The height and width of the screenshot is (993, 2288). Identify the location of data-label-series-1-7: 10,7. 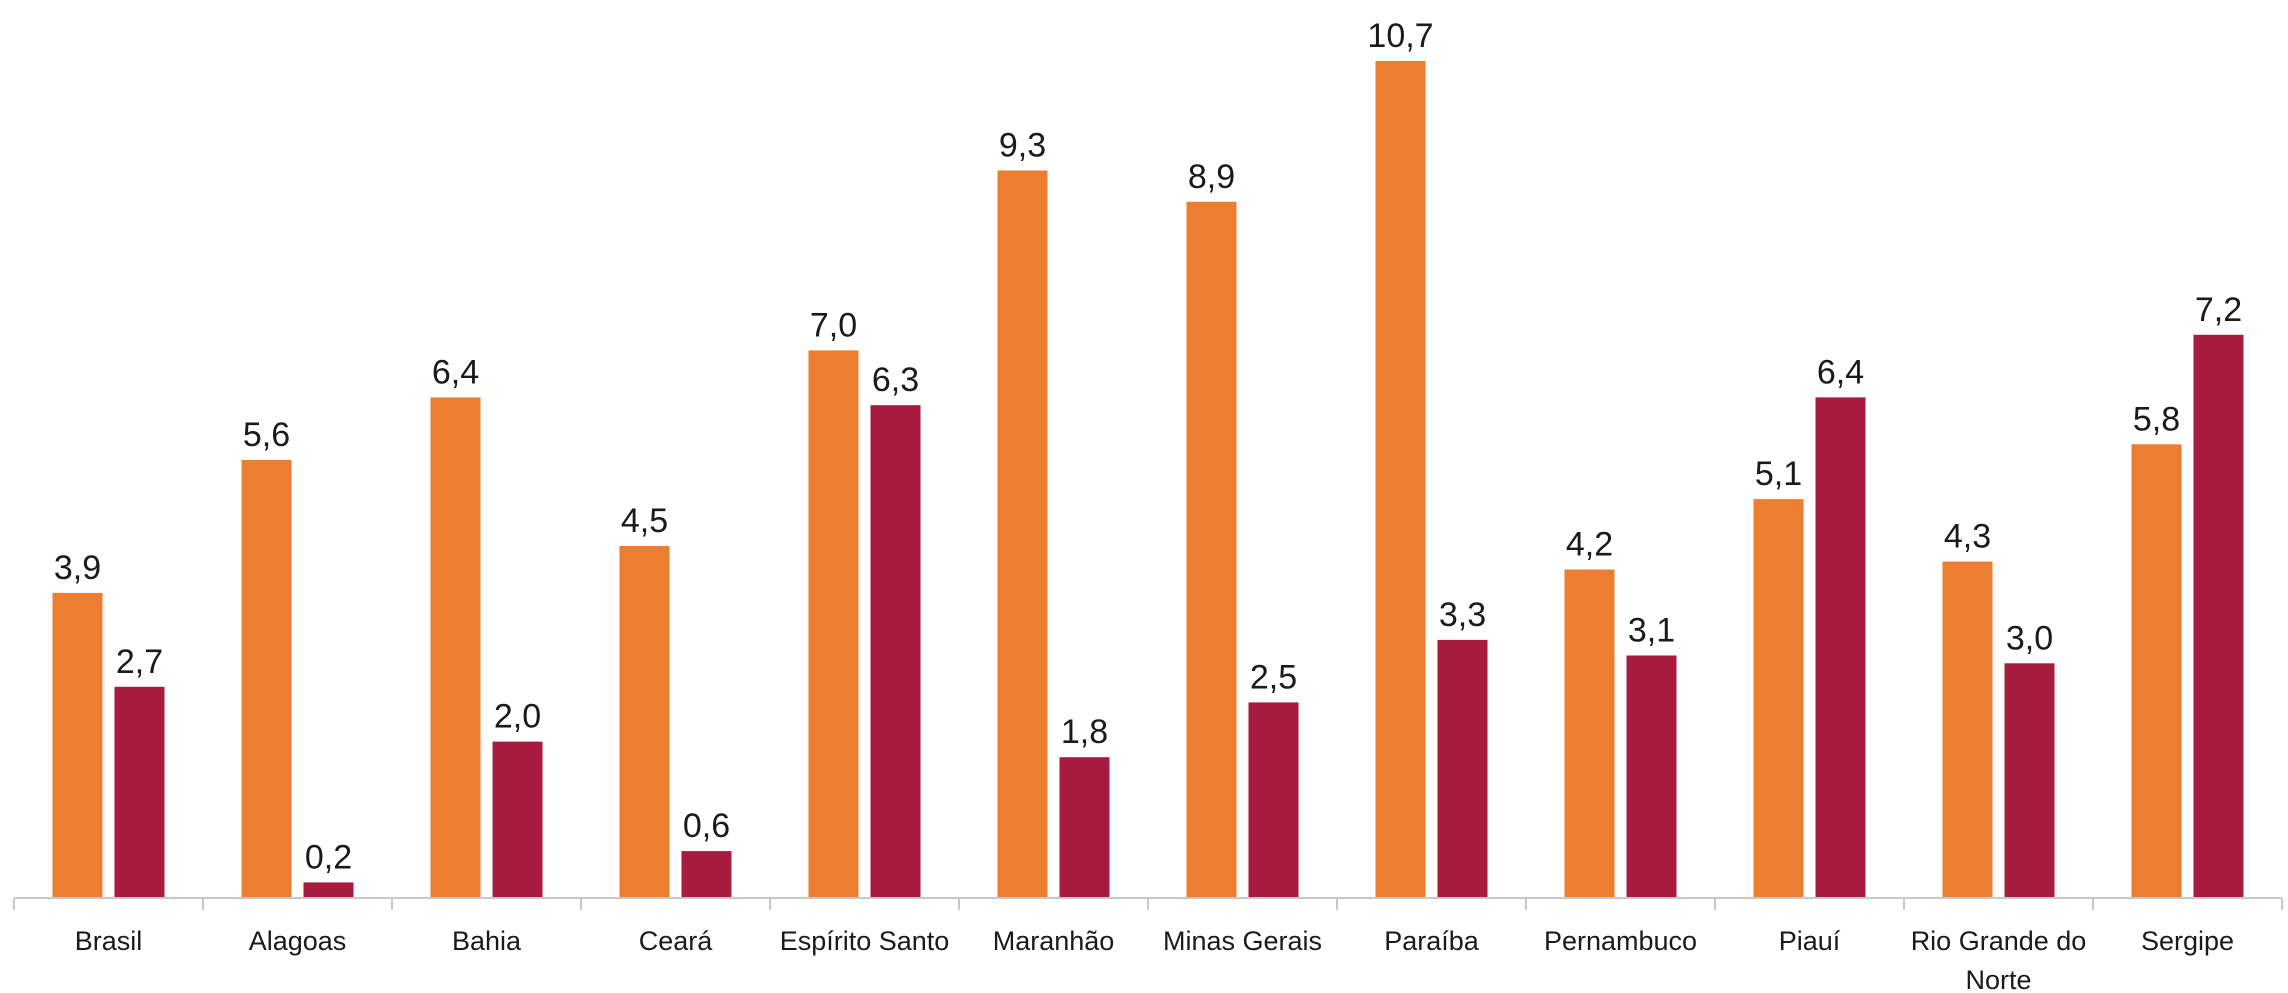
(1400, 36).